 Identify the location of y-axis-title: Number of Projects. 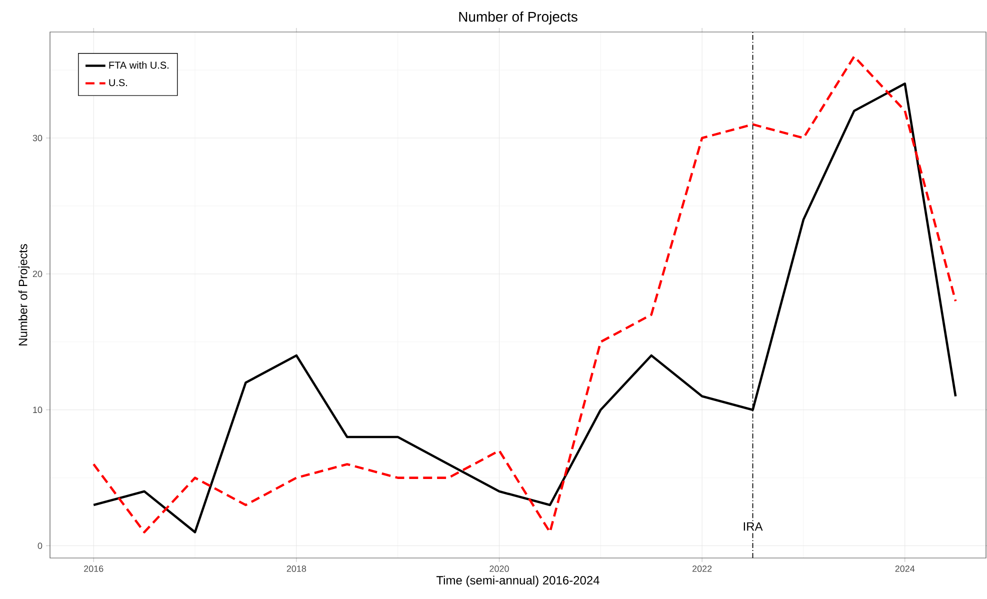
(24, 295).